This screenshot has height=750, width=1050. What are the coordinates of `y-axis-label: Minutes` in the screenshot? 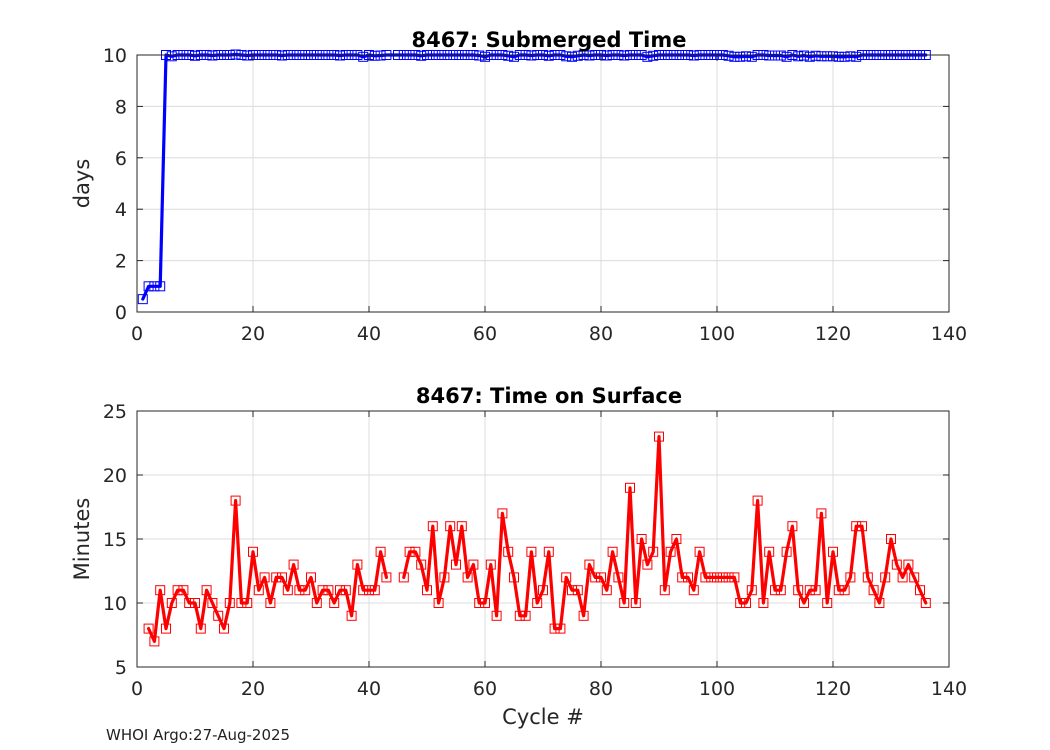 It's located at (82, 539).